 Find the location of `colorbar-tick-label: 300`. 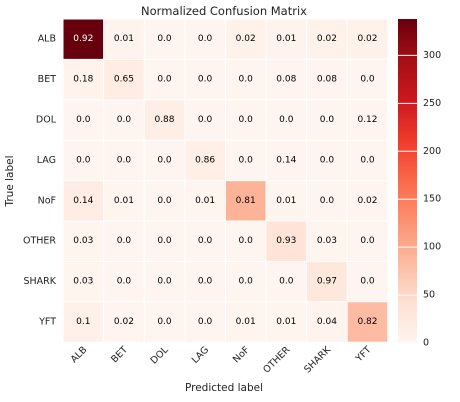

colorbar-tick-label: 300 is located at coordinates (432, 55).